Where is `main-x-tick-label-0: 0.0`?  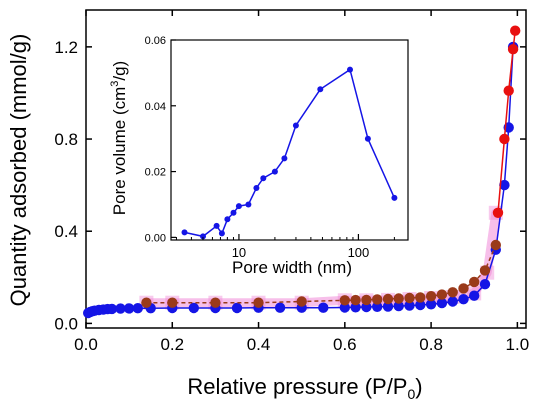 main-x-tick-label-0: 0.0 is located at coordinates (86, 344).